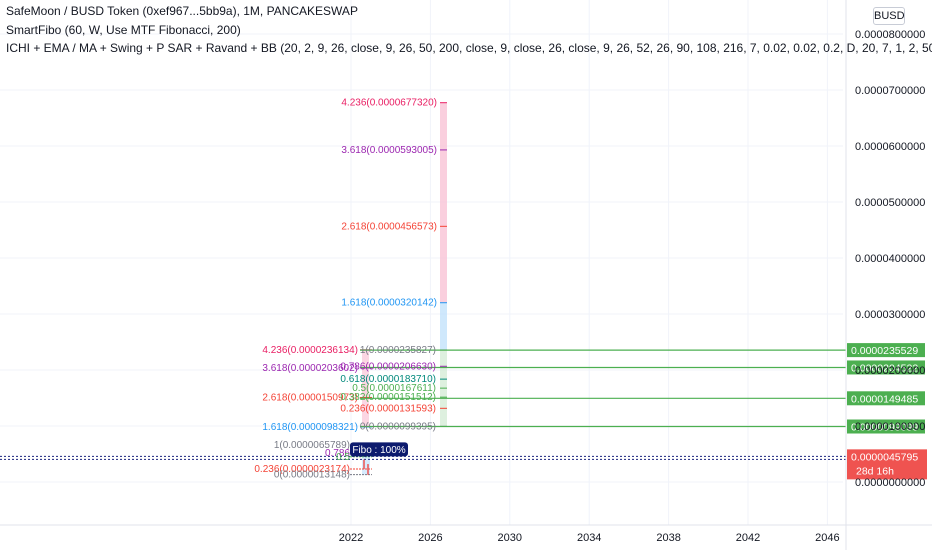 This screenshot has height=550, width=932. Describe the element at coordinates (366, 460) in the screenshot. I see `fib-low-zone` at that location.